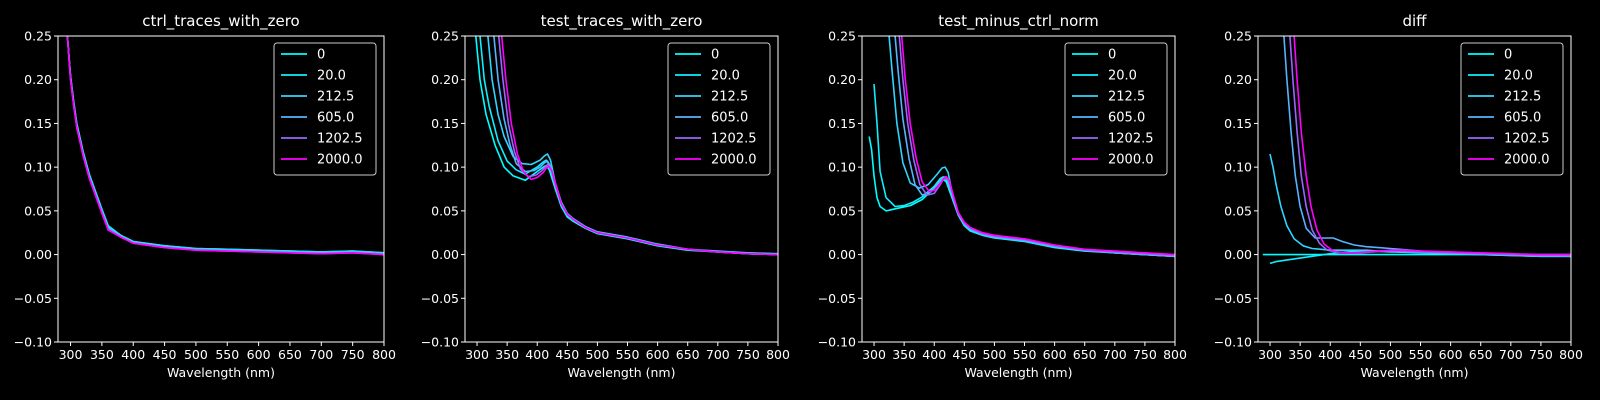  I want to click on series-line-212.5, so click(1420, 205).